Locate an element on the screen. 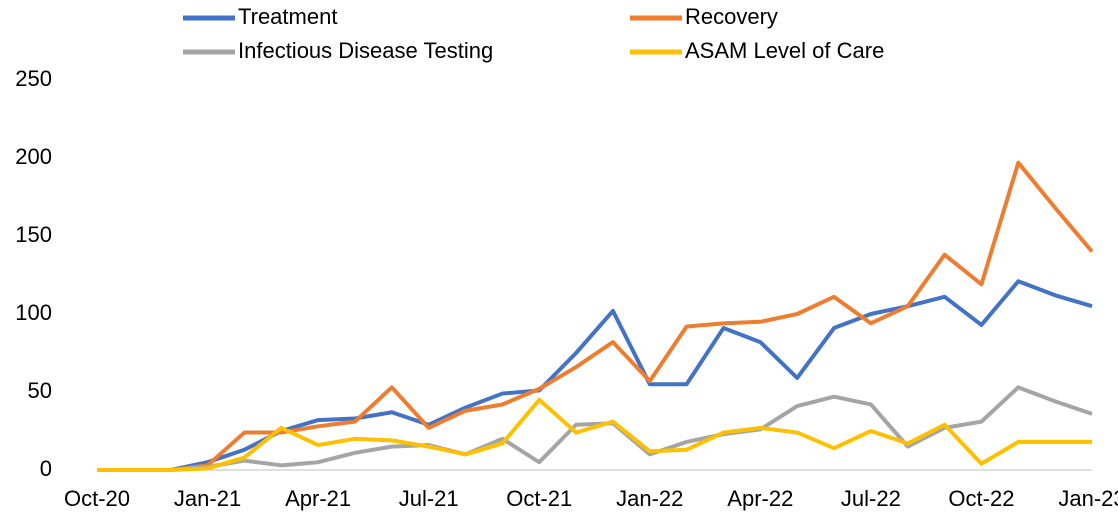 Image resolution: width=1118 pixels, height=522 pixels. x-tick-label: Jan-21 is located at coordinates (207, 498).